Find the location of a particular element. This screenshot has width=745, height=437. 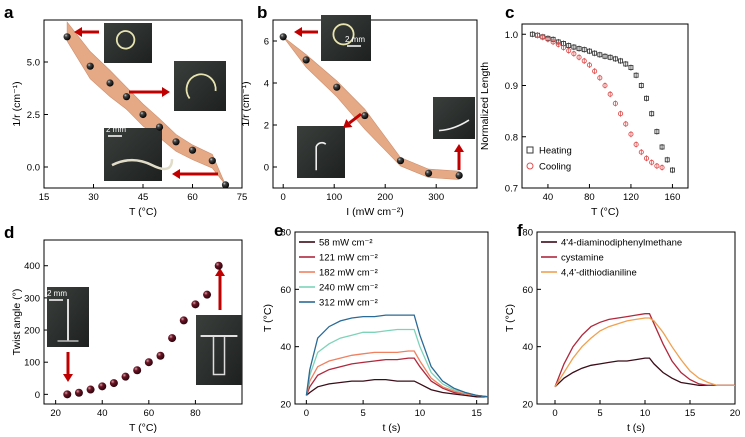

panel-label-a: a is located at coordinates (9, 12).